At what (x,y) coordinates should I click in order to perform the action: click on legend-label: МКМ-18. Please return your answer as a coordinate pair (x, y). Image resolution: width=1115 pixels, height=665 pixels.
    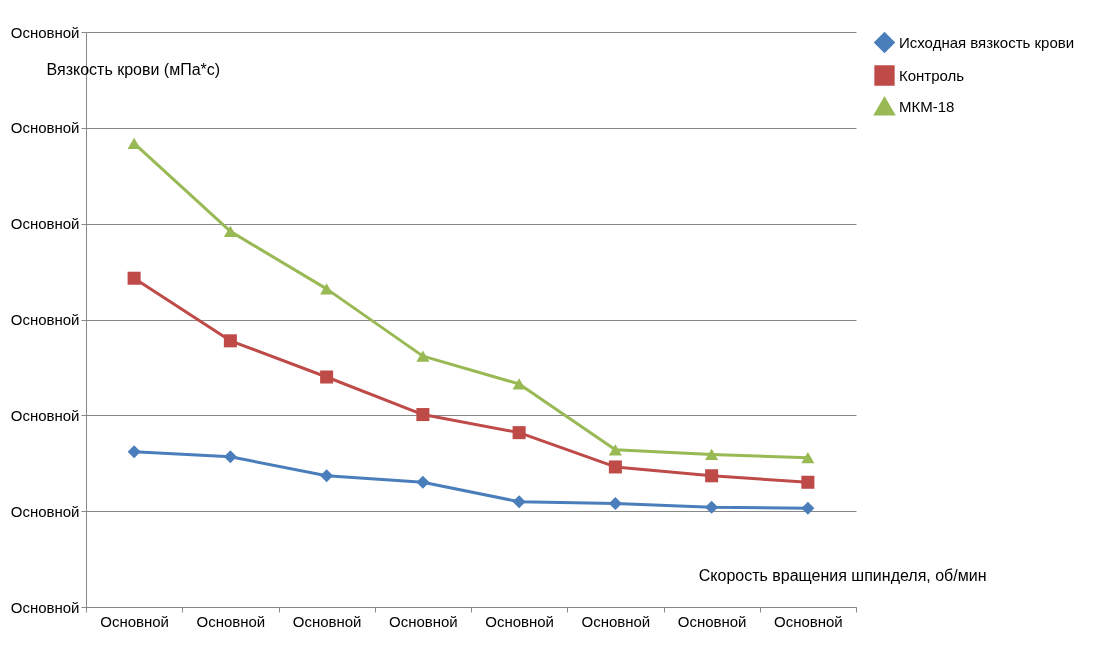
    Looking at the image, I should click on (927, 106).